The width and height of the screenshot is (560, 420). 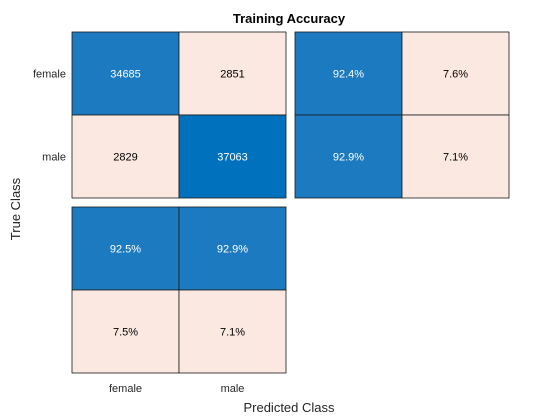 I want to click on y-tick-label-female: female, so click(x=49, y=75).